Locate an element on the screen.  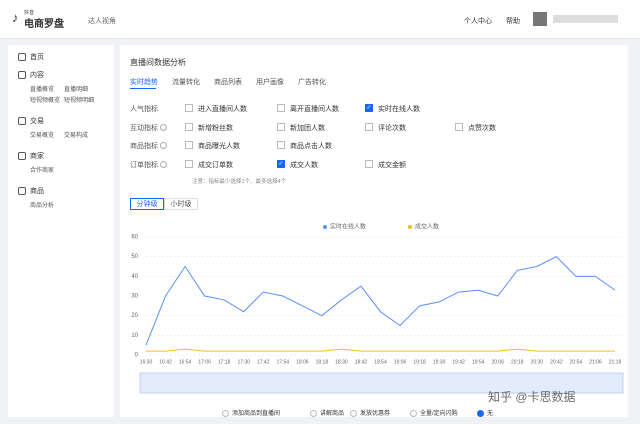
action-option: 添加商品到直播间 is located at coordinates (256, 414).